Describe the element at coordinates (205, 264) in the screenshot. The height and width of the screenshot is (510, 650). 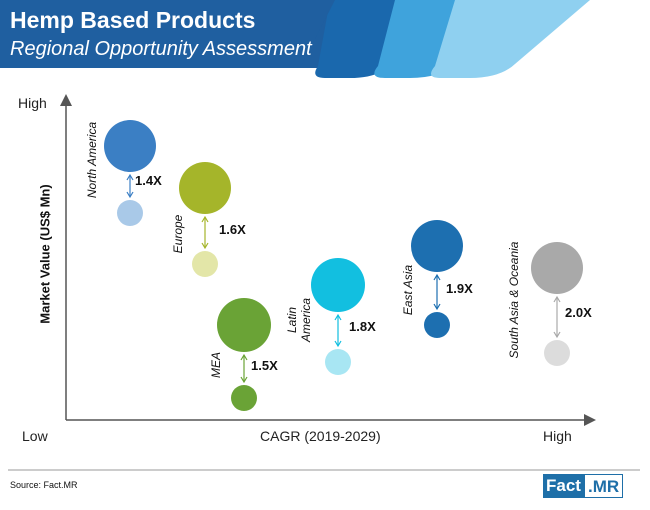
I see `europe-bubble-2019` at that location.